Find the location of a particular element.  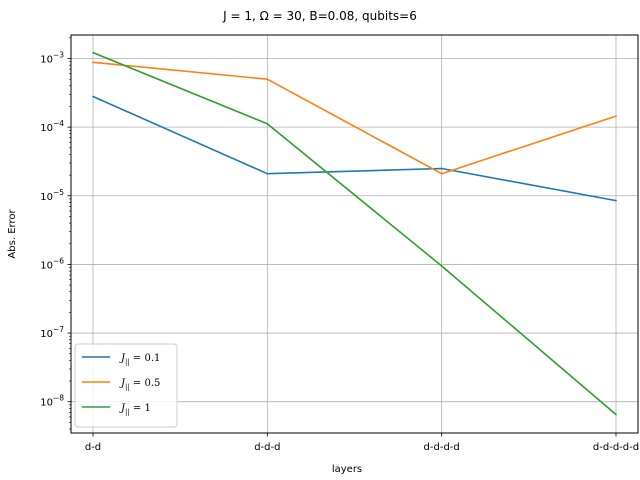

x-axis-label: layers is located at coordinates (347, 469).